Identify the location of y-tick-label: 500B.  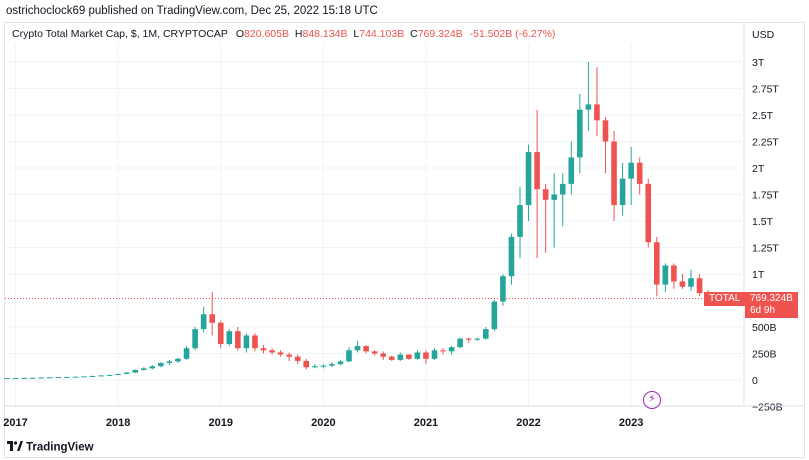
(764, 328).